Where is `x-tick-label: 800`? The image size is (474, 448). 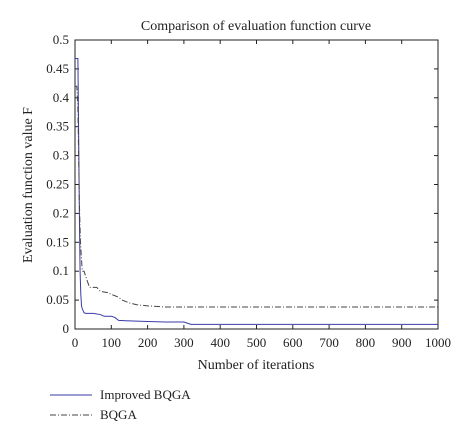 x-tick-label: 800 is located at coordinates (366, 342).